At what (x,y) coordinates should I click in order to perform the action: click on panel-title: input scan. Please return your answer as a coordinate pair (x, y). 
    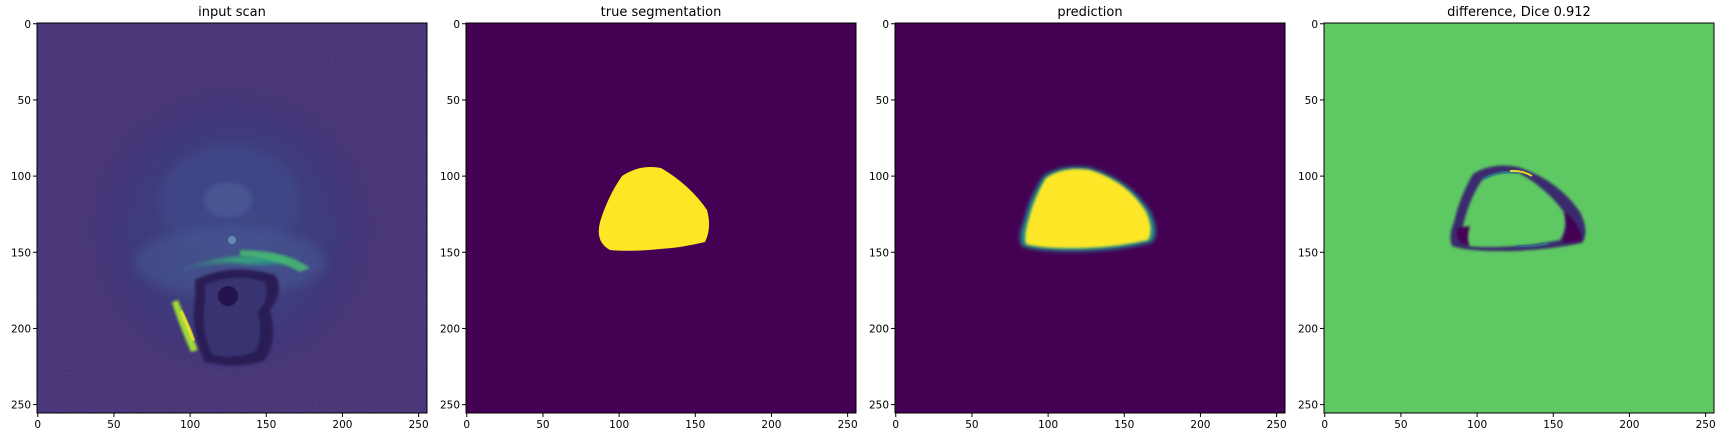
    Looking at the image, I should click on (232, 12).